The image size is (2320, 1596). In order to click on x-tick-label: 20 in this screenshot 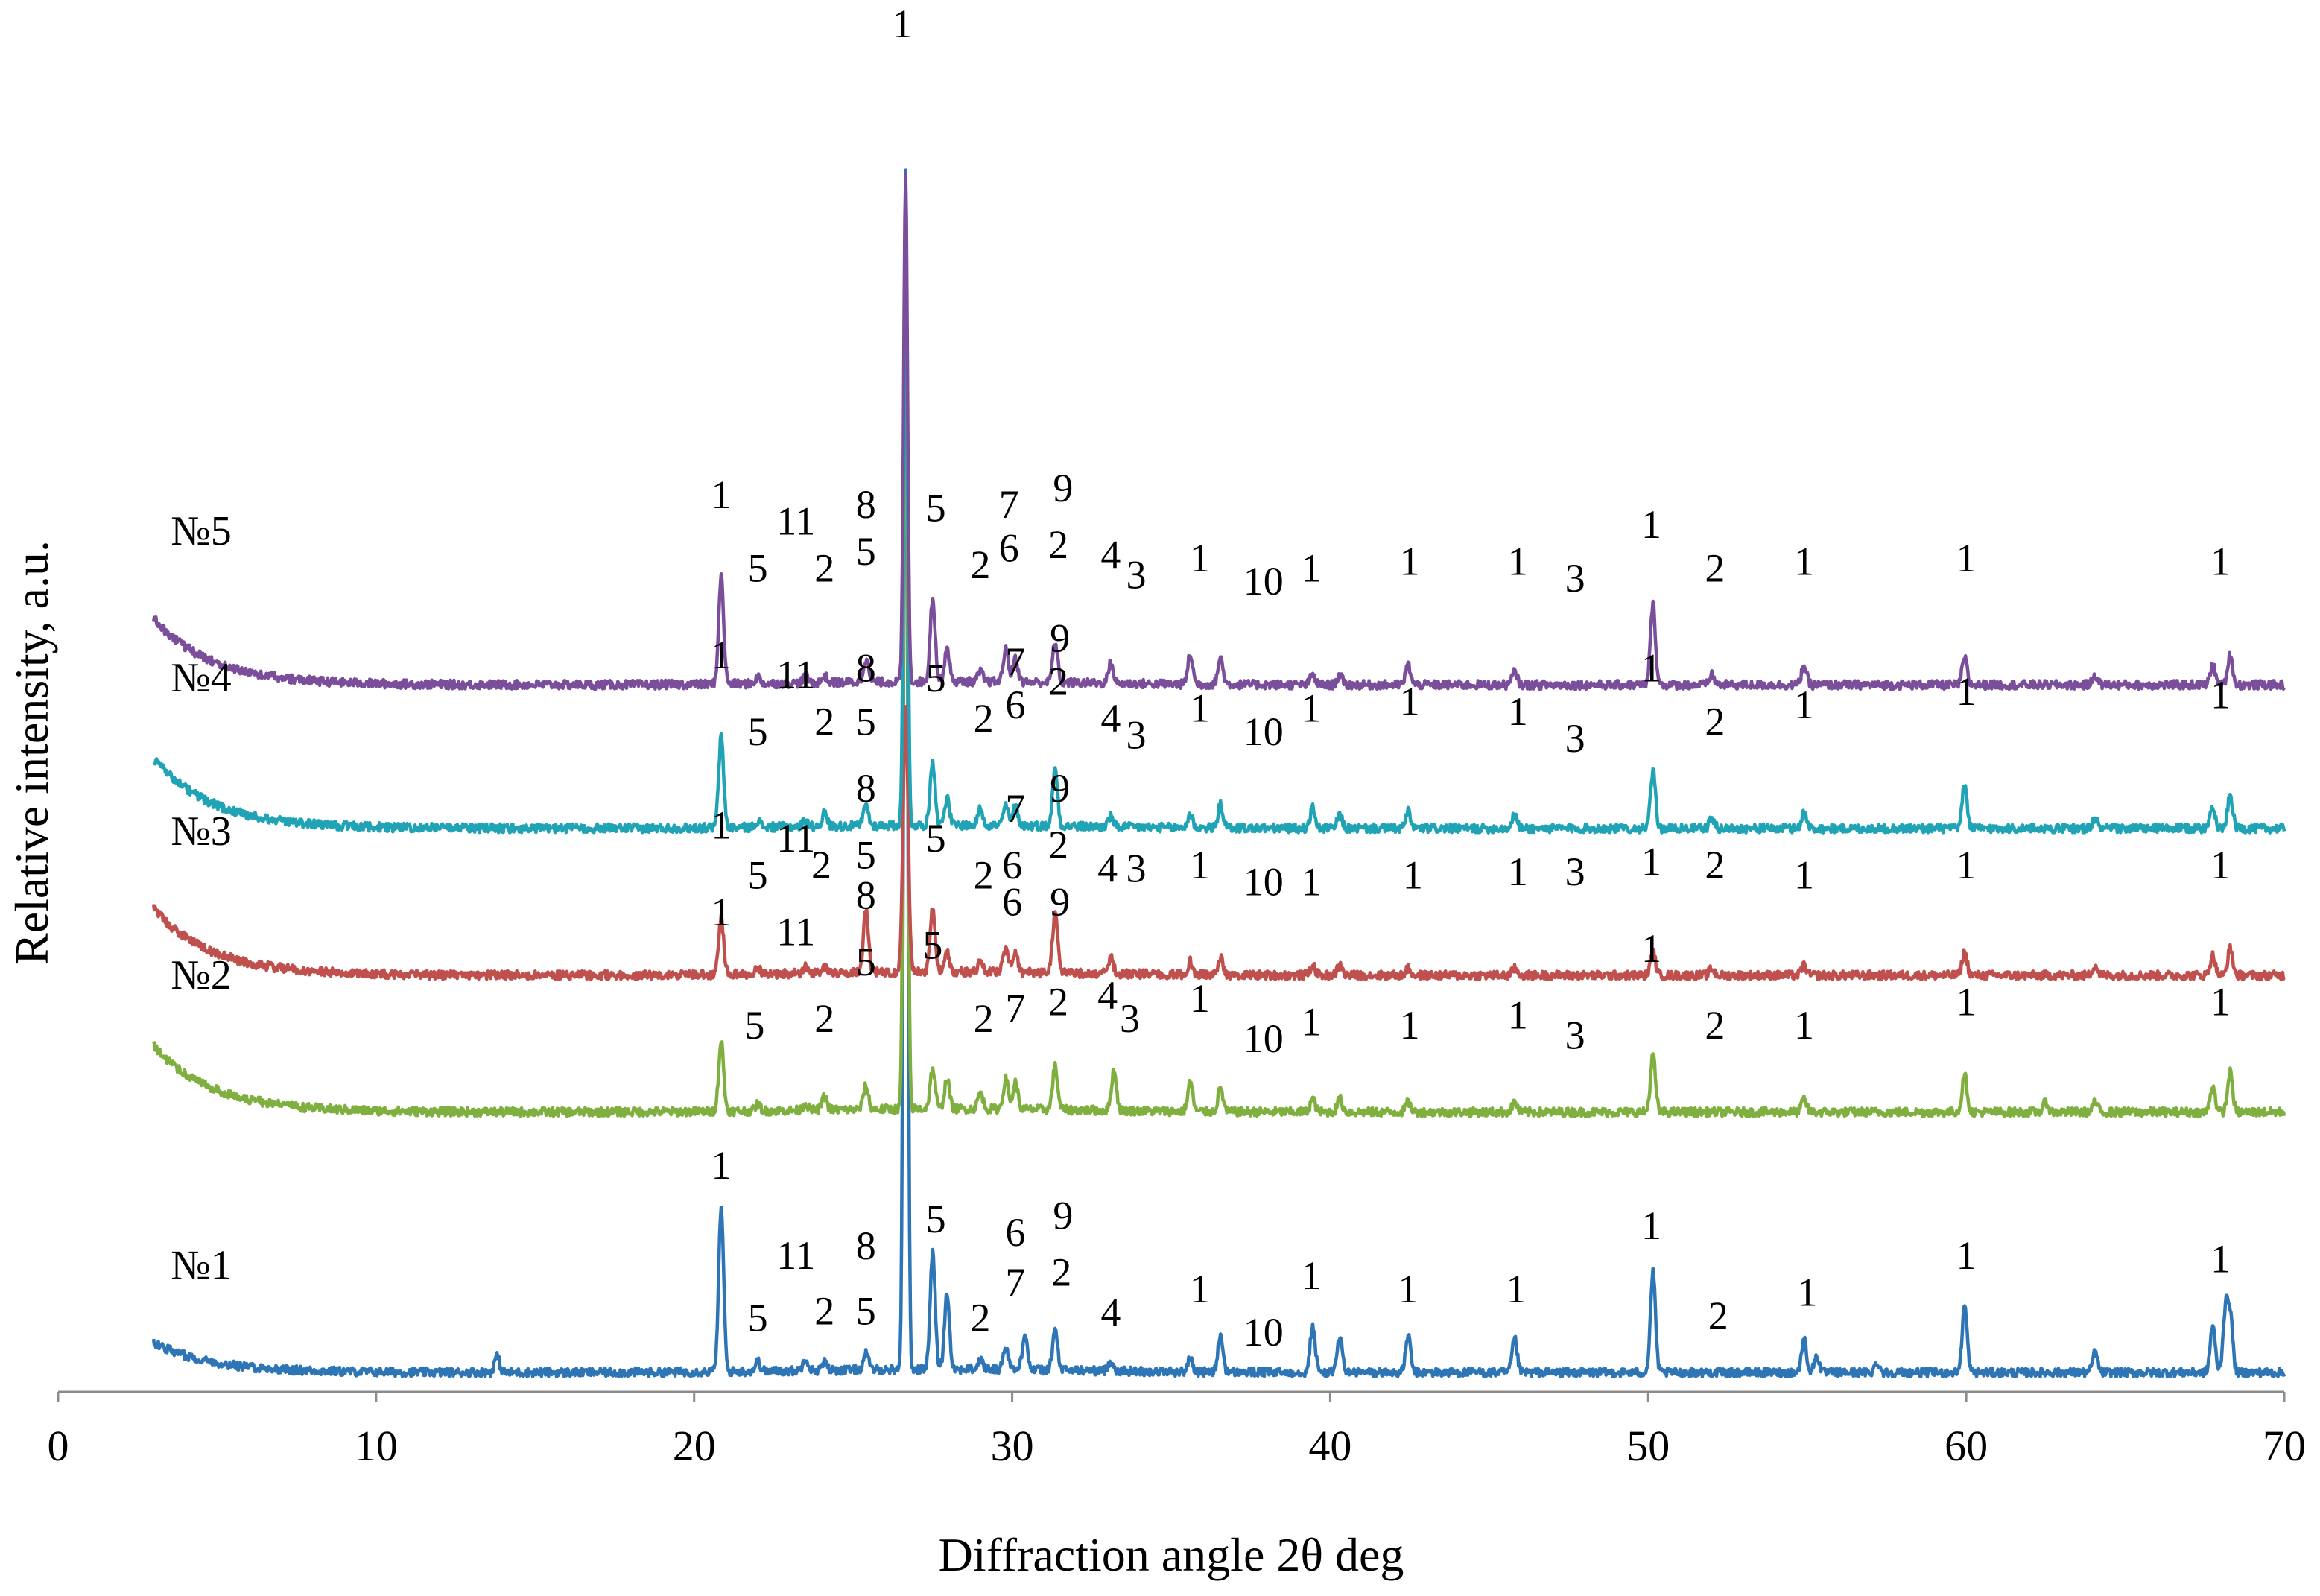, I will do `click(695, 1446)`.